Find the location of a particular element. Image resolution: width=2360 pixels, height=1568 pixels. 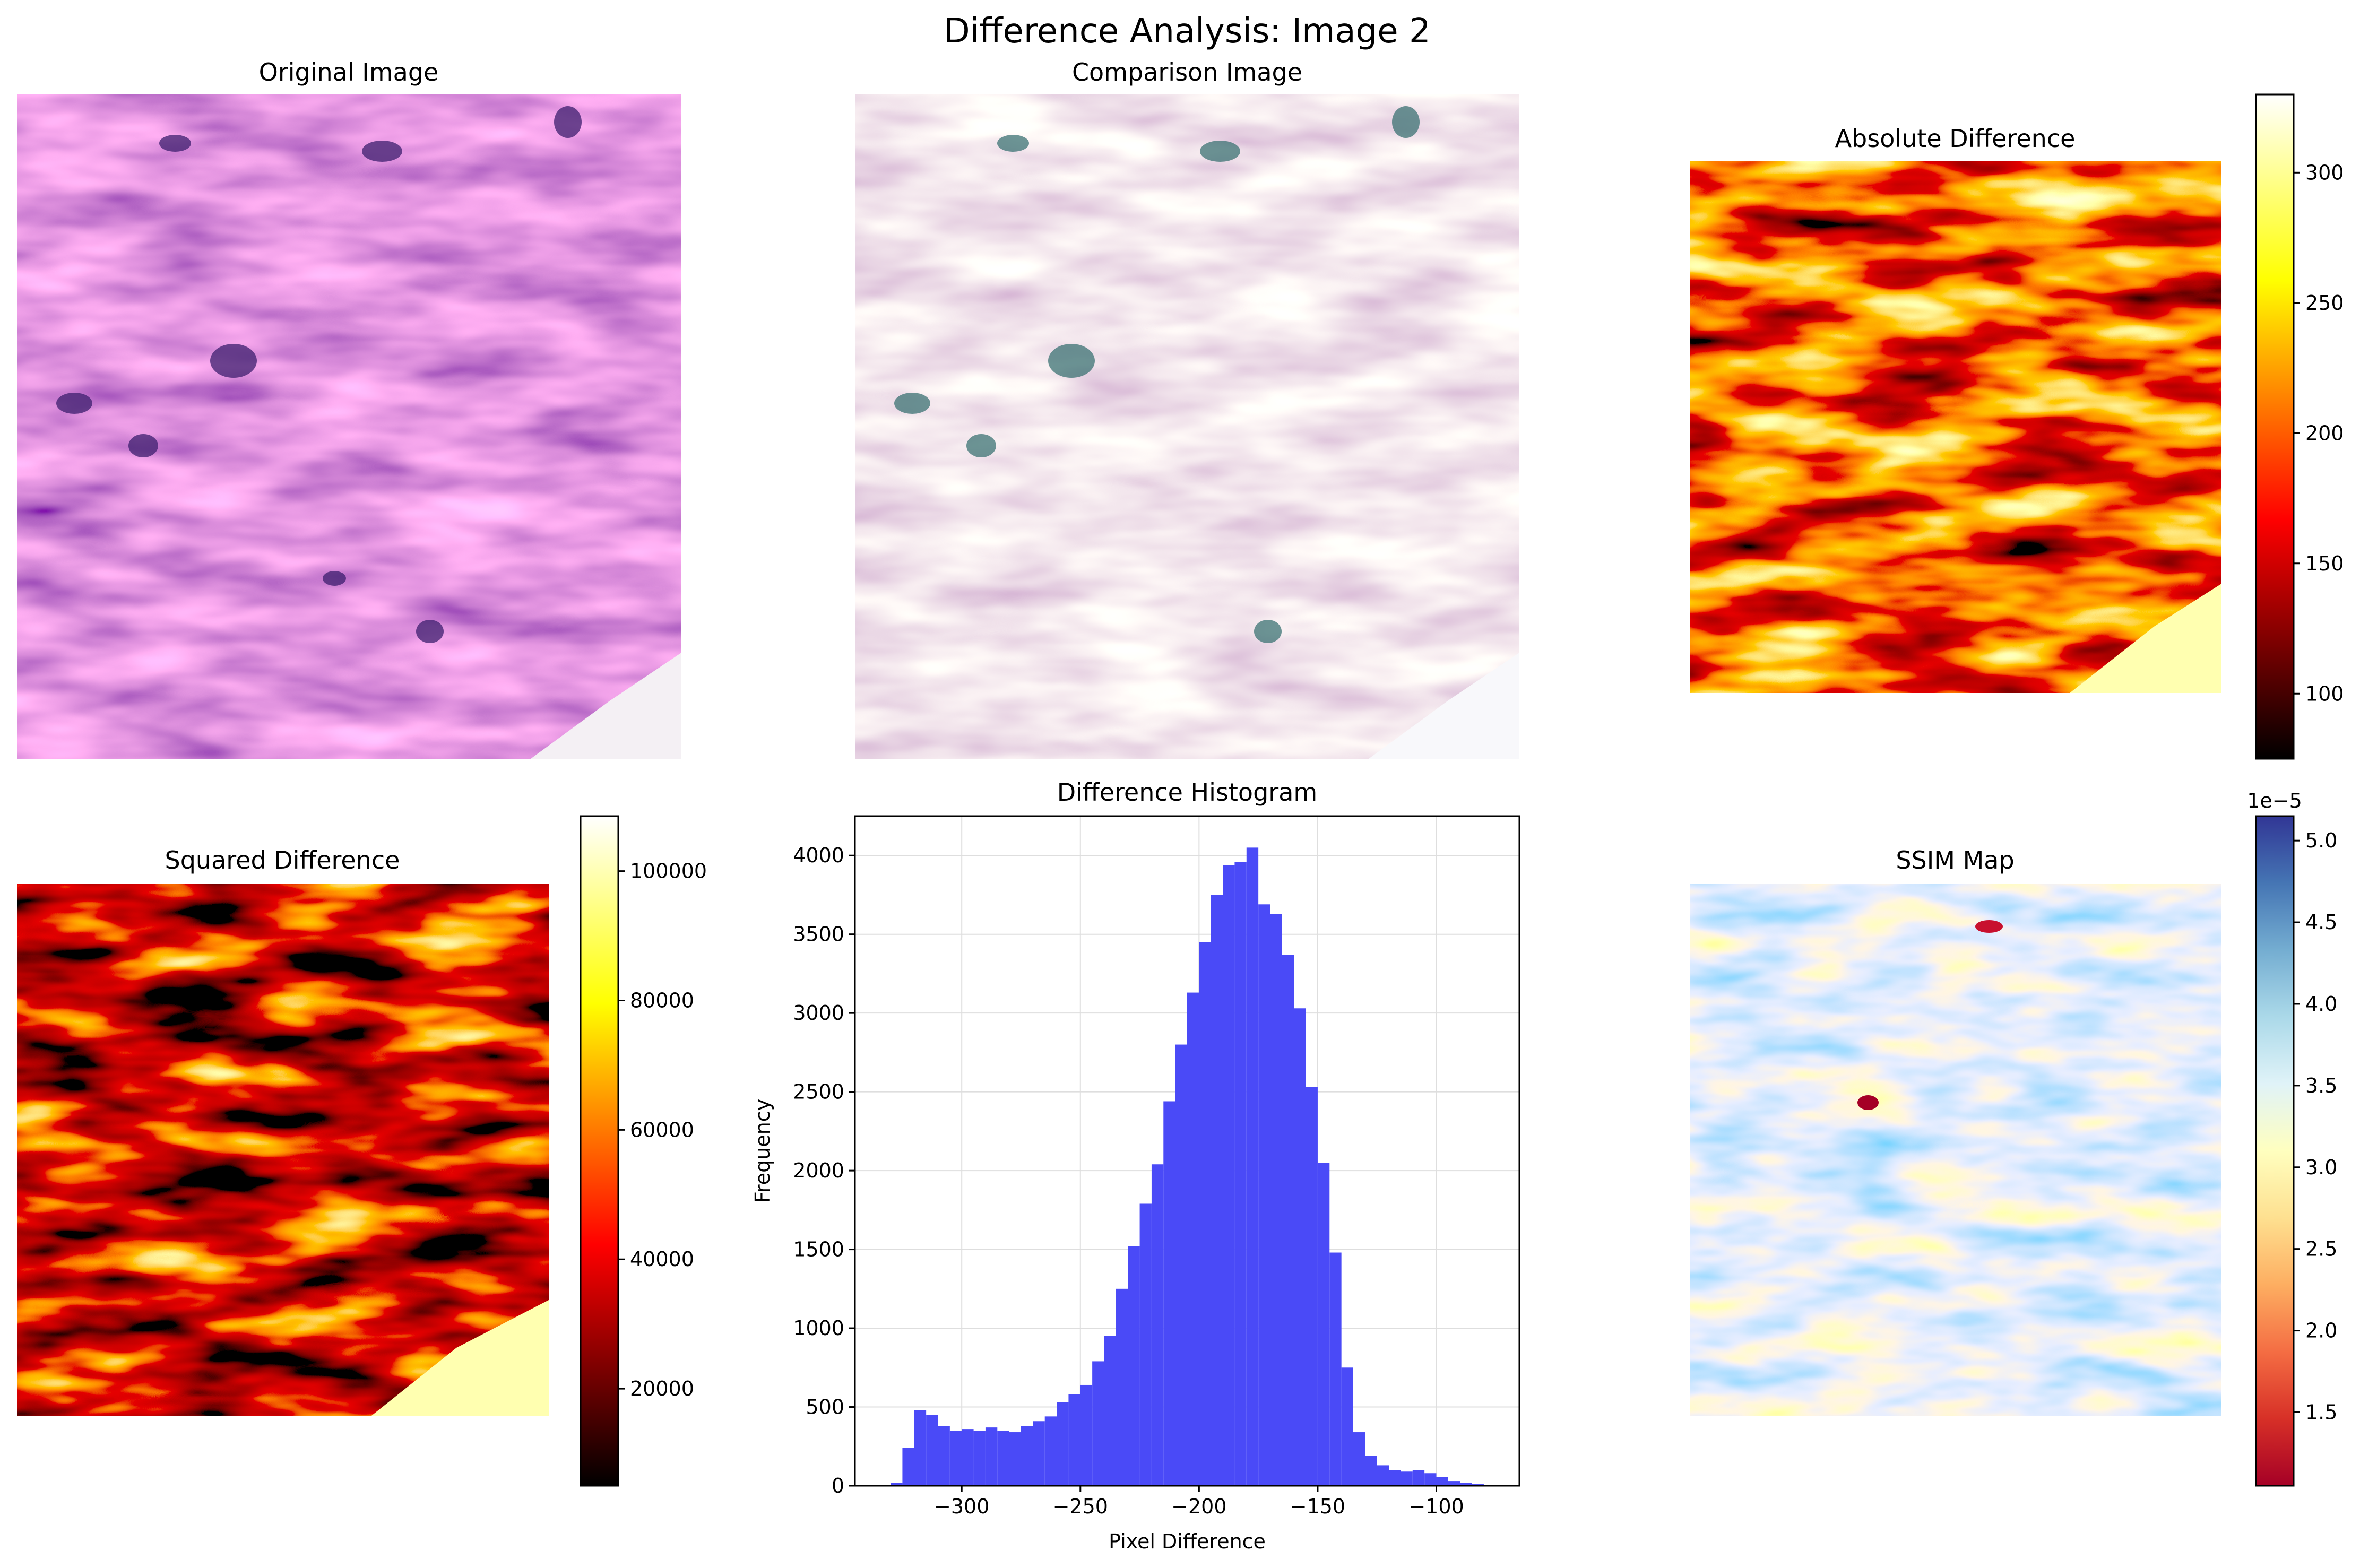

histogram-x-tick-label: −250 is located at coordinates (1080, 1506).